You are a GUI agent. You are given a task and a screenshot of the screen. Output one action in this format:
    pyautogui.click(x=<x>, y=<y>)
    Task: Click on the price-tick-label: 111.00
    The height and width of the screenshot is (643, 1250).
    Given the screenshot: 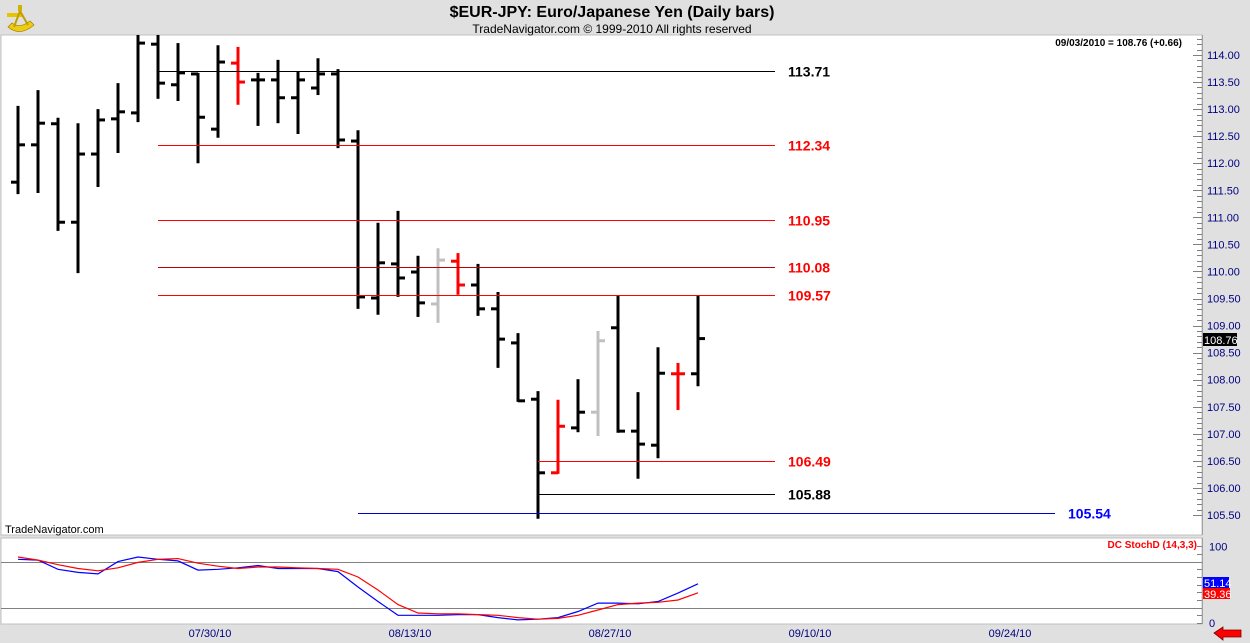 What is the action you would take?
    pyautogui.click(x=1223, y=218)
    